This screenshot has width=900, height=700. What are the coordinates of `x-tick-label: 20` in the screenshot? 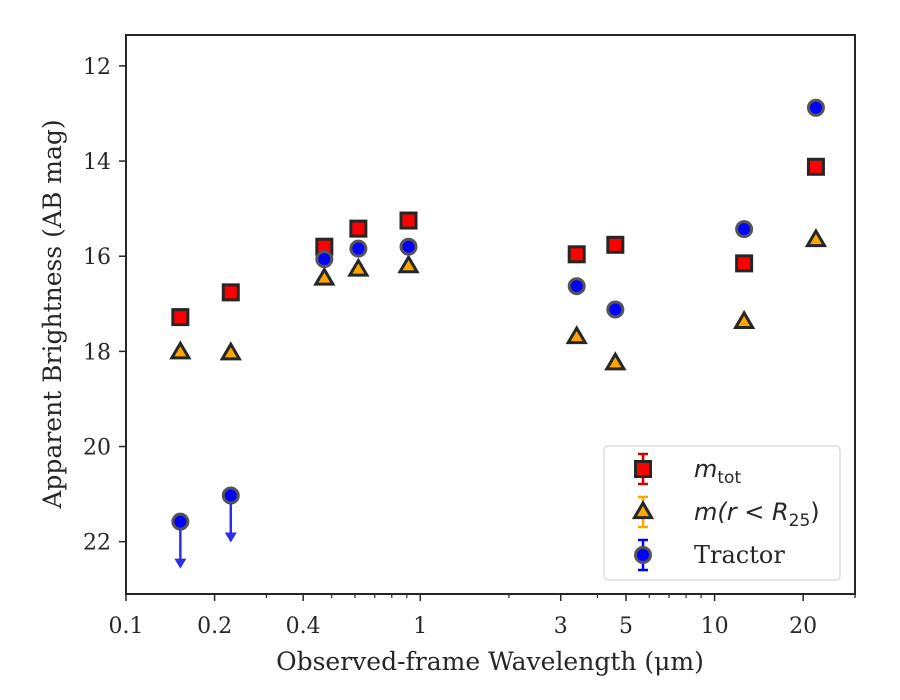 It's located at (803, 626).